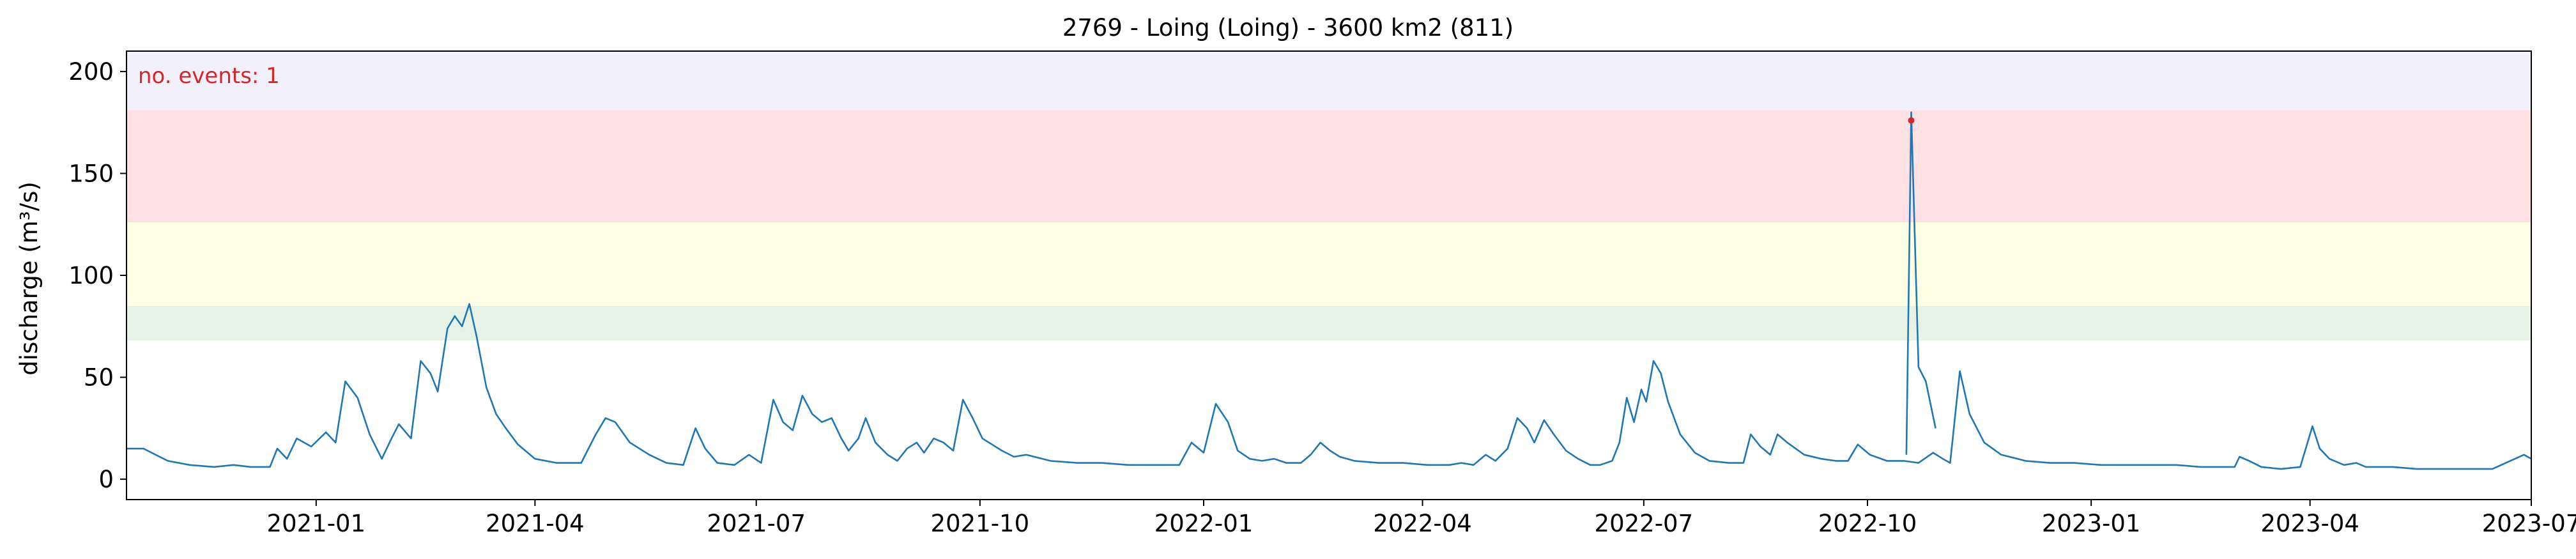  What do you see at coordinates (756, 523) in the screenshot?
I see `x-tick-label-2: 2021-07` at bounding box center [756, 523].